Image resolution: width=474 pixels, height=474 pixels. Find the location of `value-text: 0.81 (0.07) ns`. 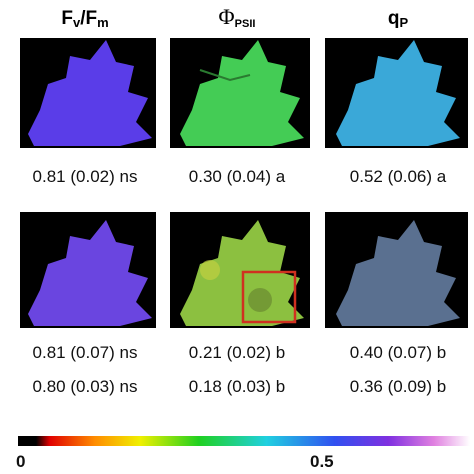

value-text: 0.81 (0.07) ns is located at coordinates (85, 352).